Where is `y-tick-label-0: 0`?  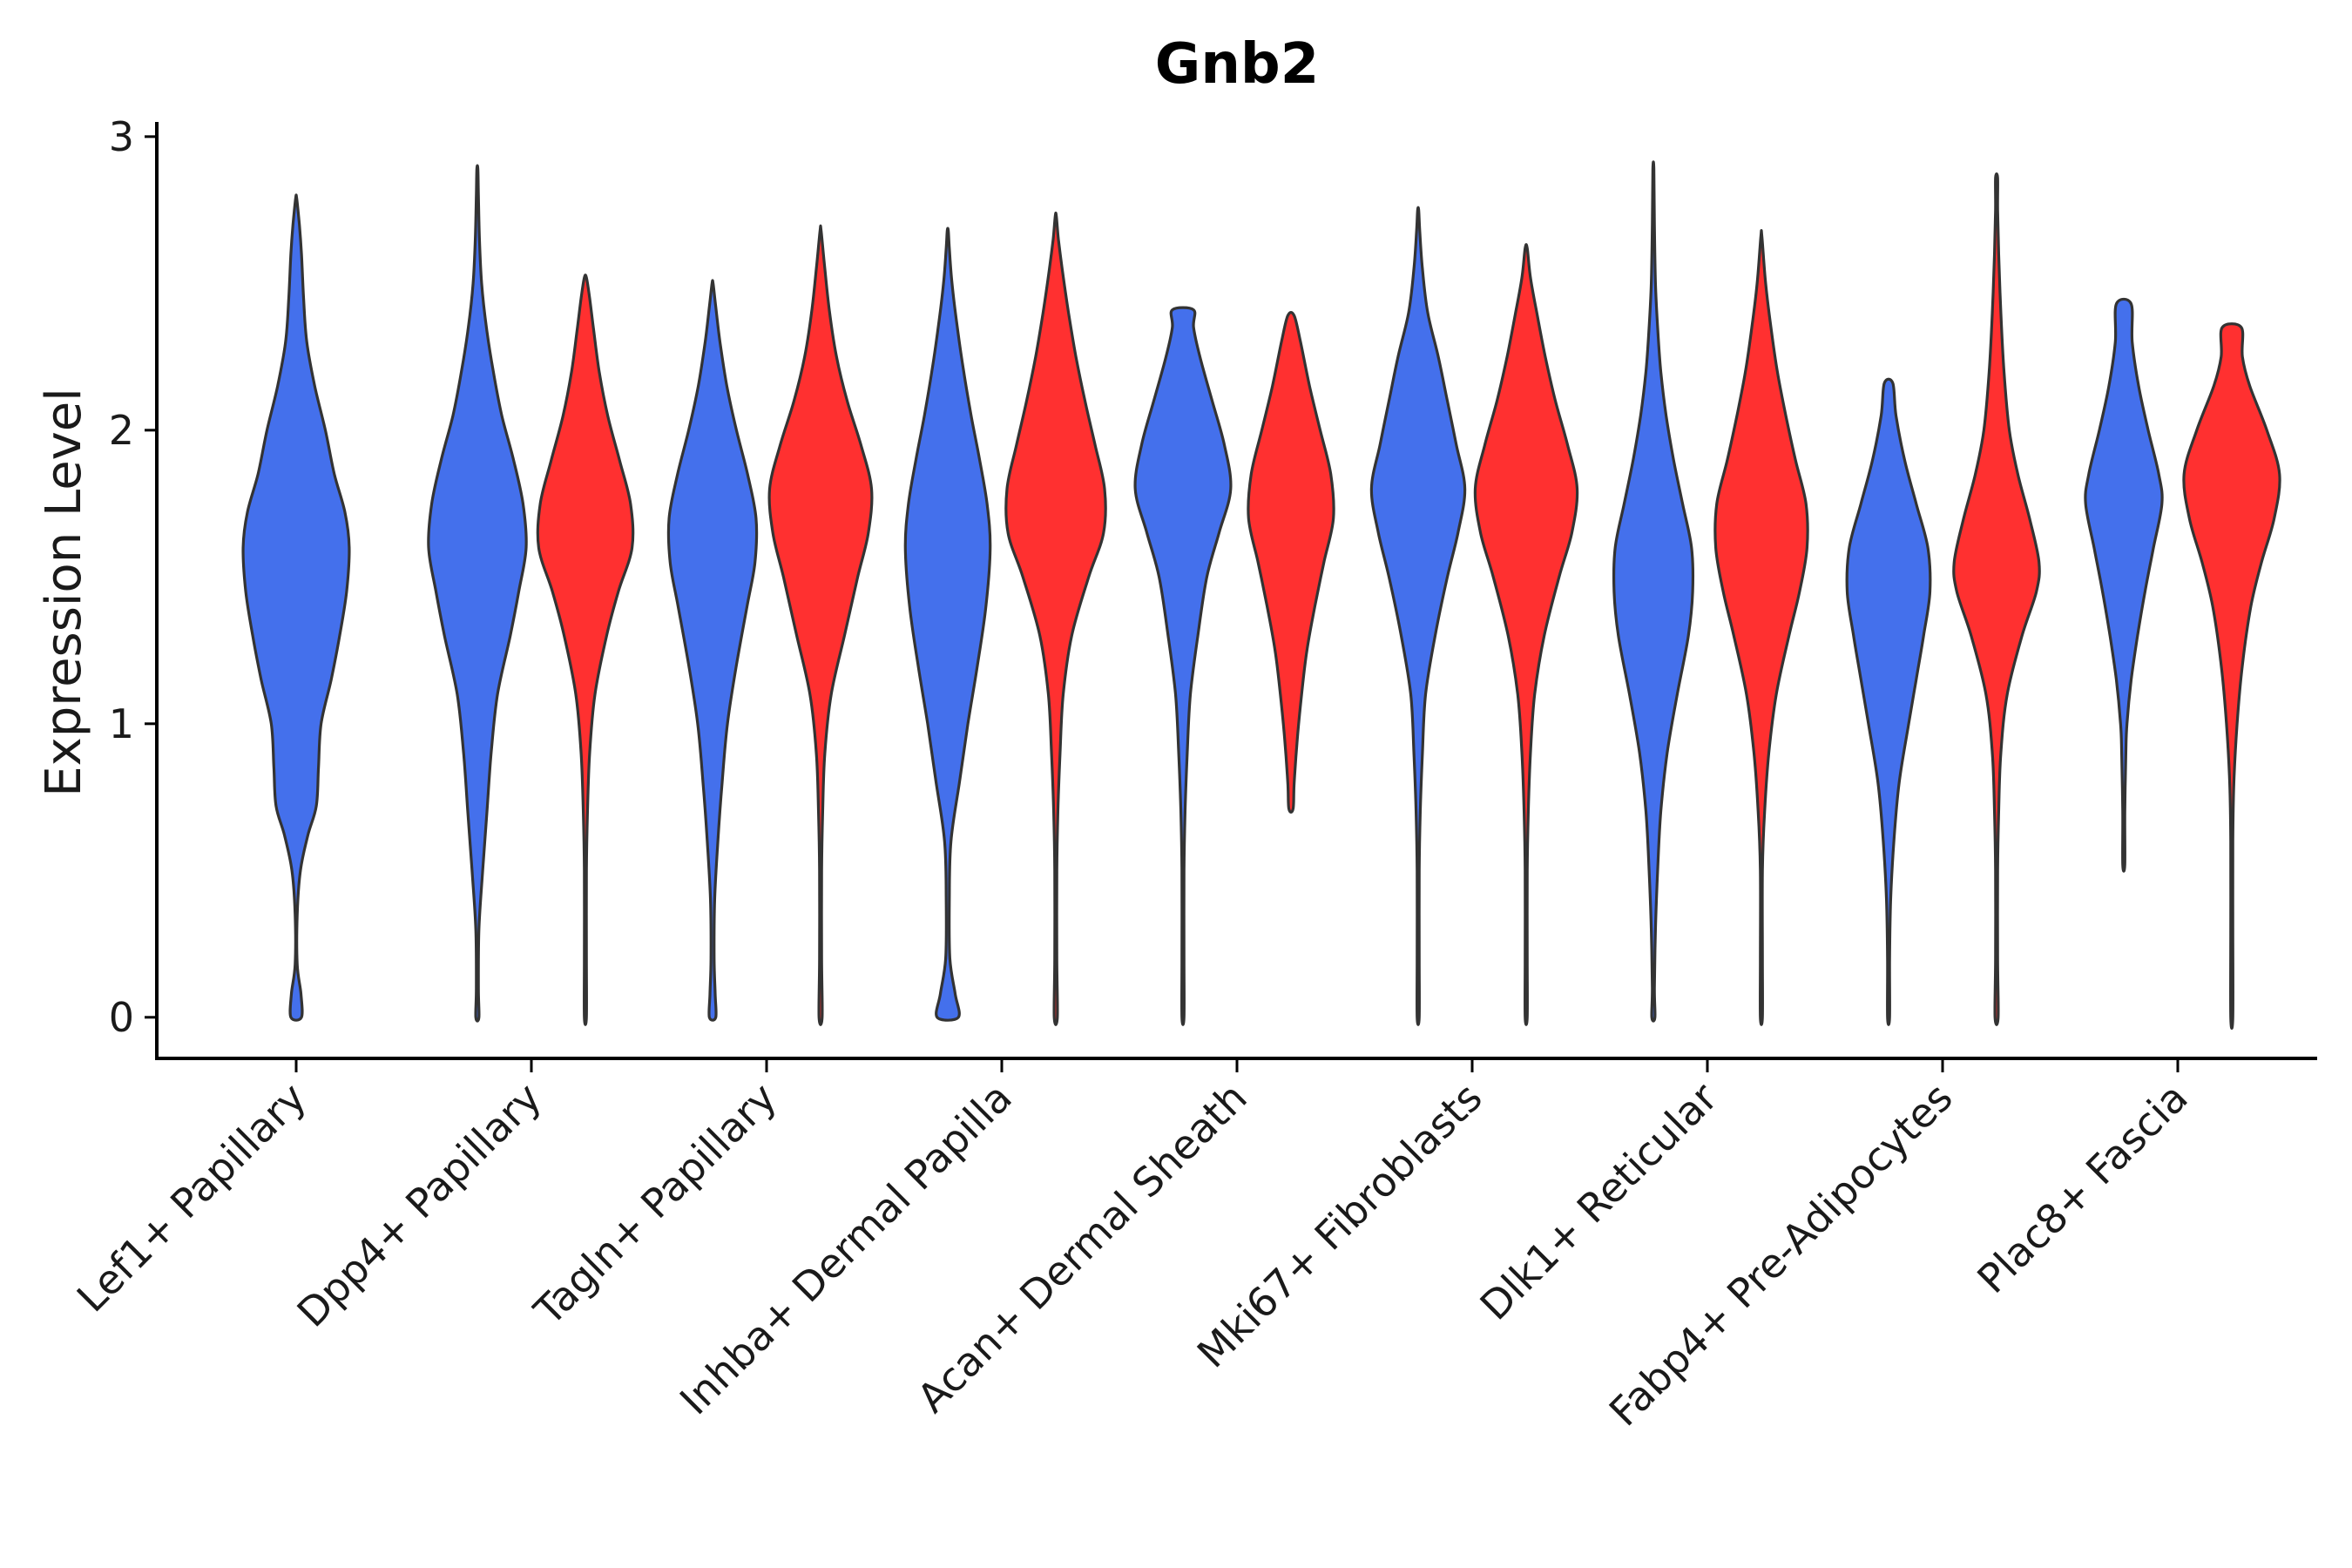 y-tick-label-0: 0 is located at coordinates (121, 1017).